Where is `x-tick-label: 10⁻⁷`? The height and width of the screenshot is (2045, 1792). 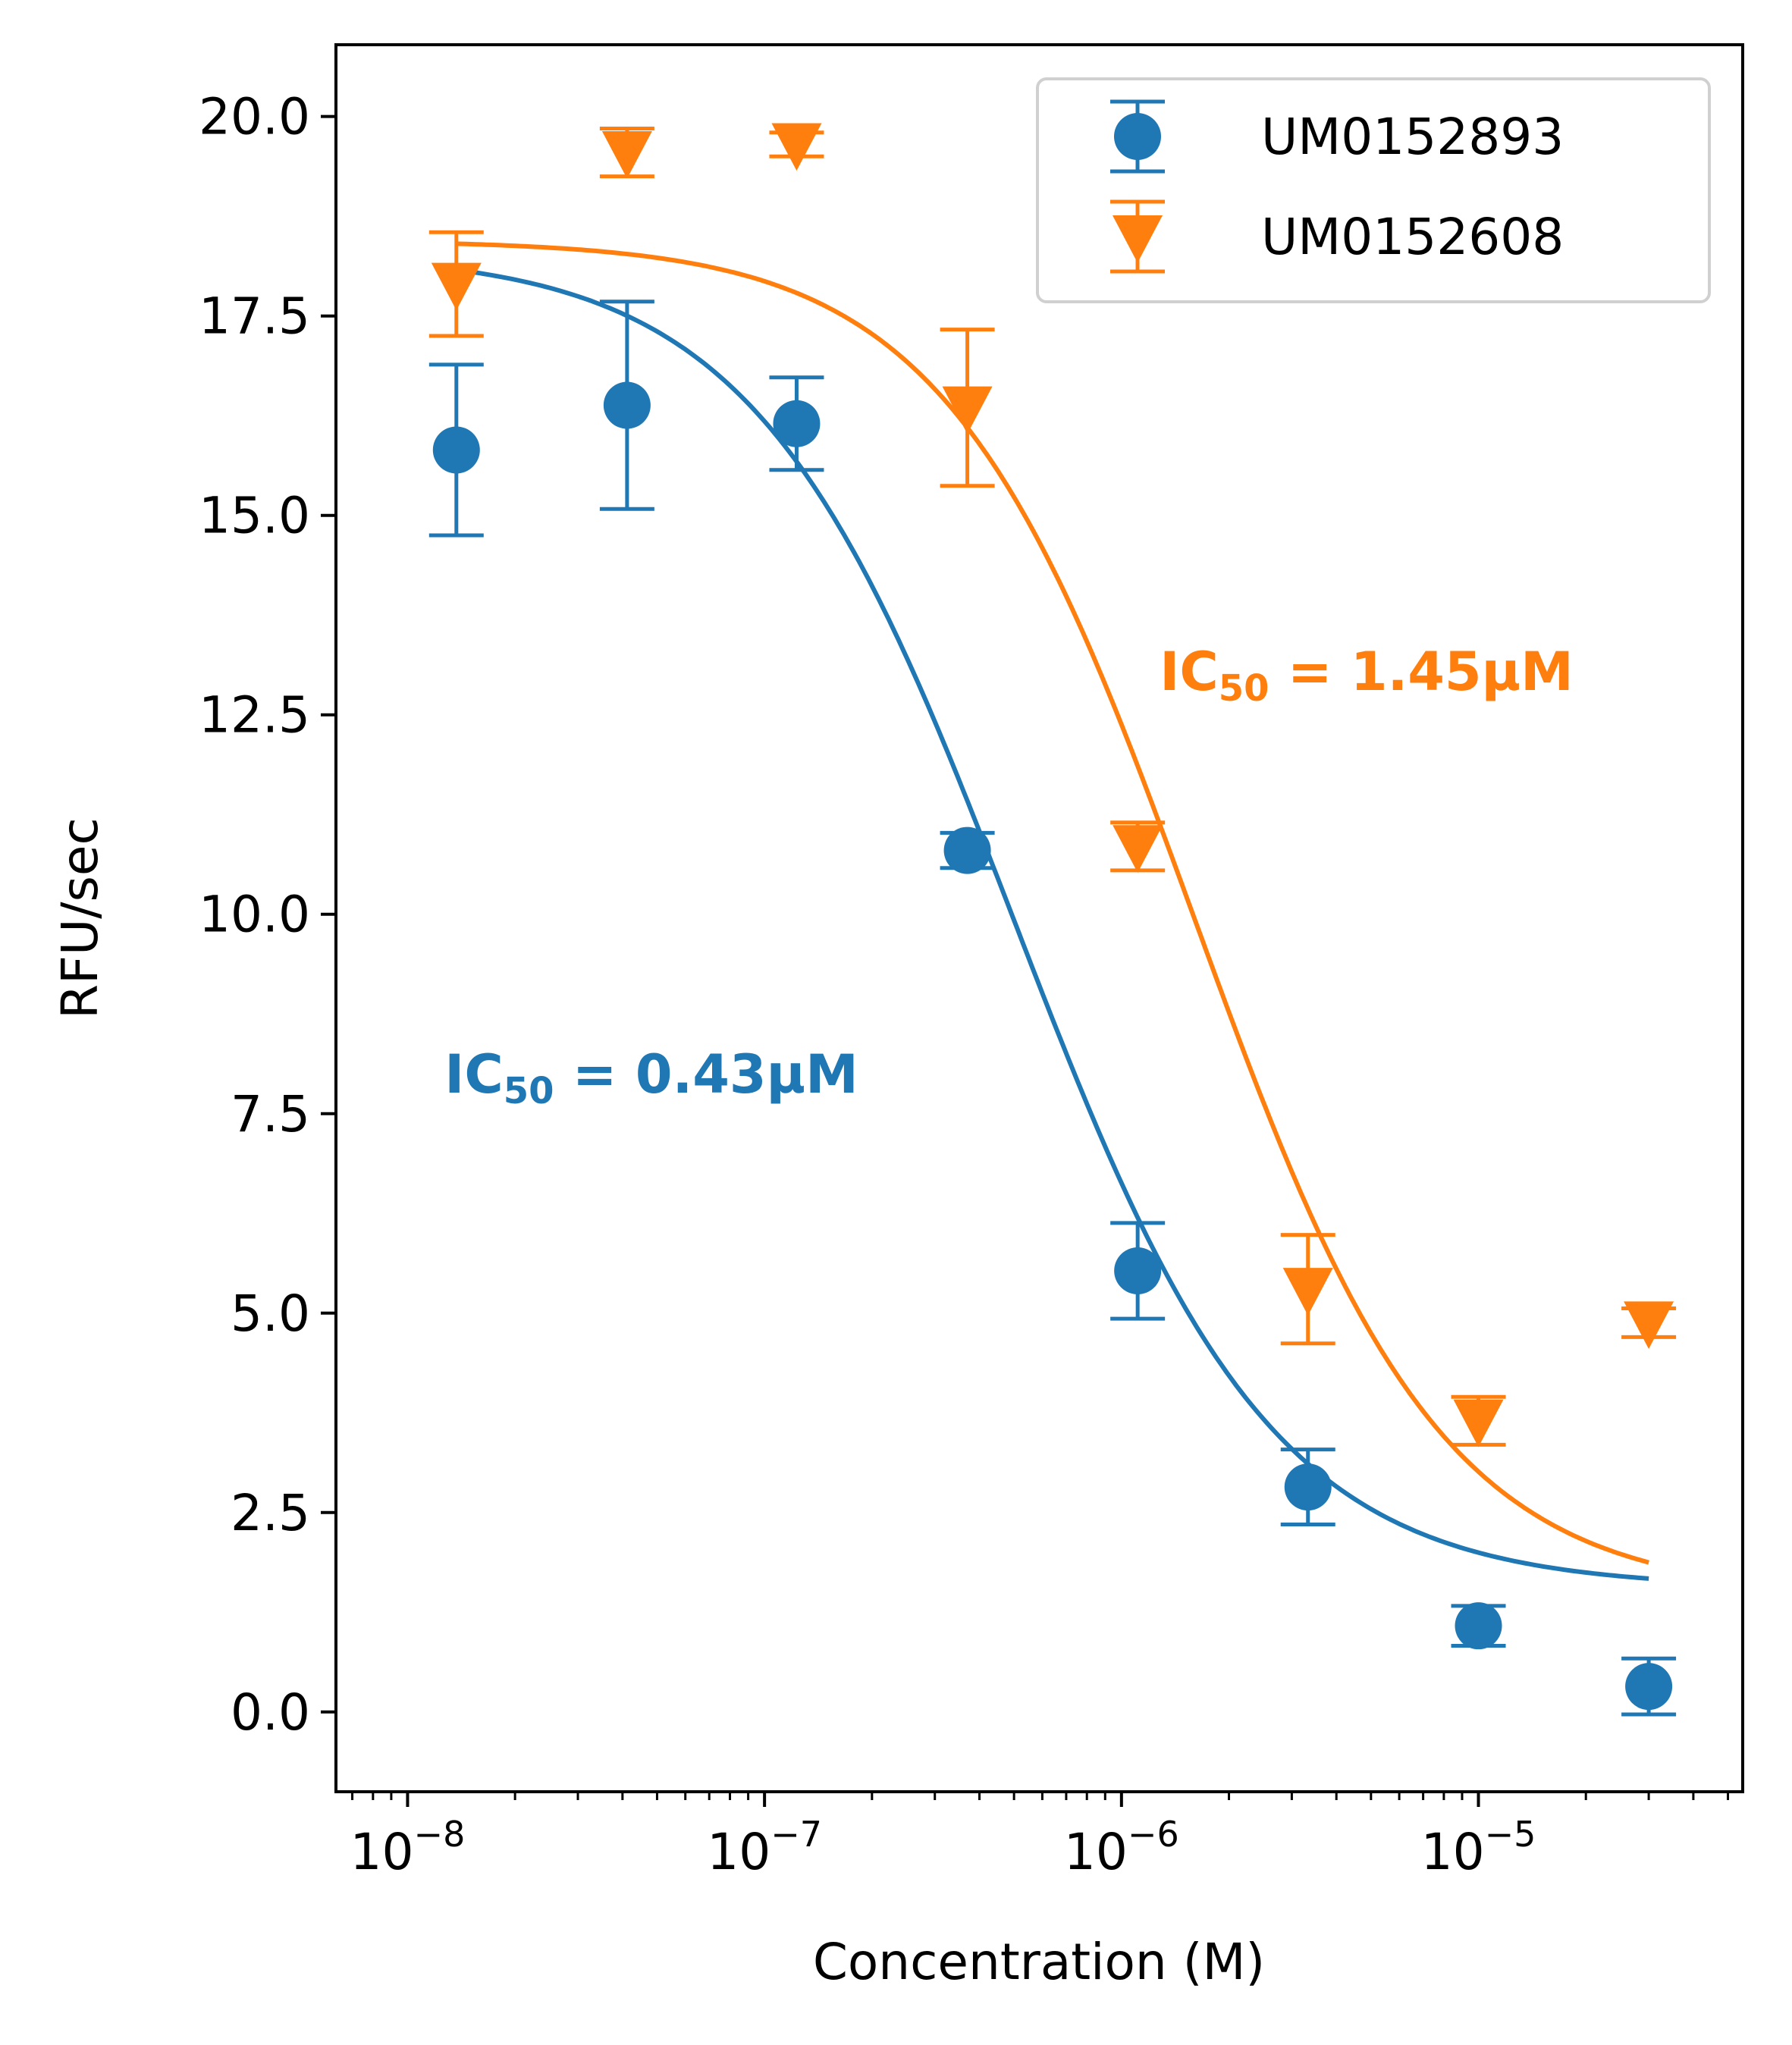 x-tick-label: 10⁻⁷ is located at coordinates (764, 1848).